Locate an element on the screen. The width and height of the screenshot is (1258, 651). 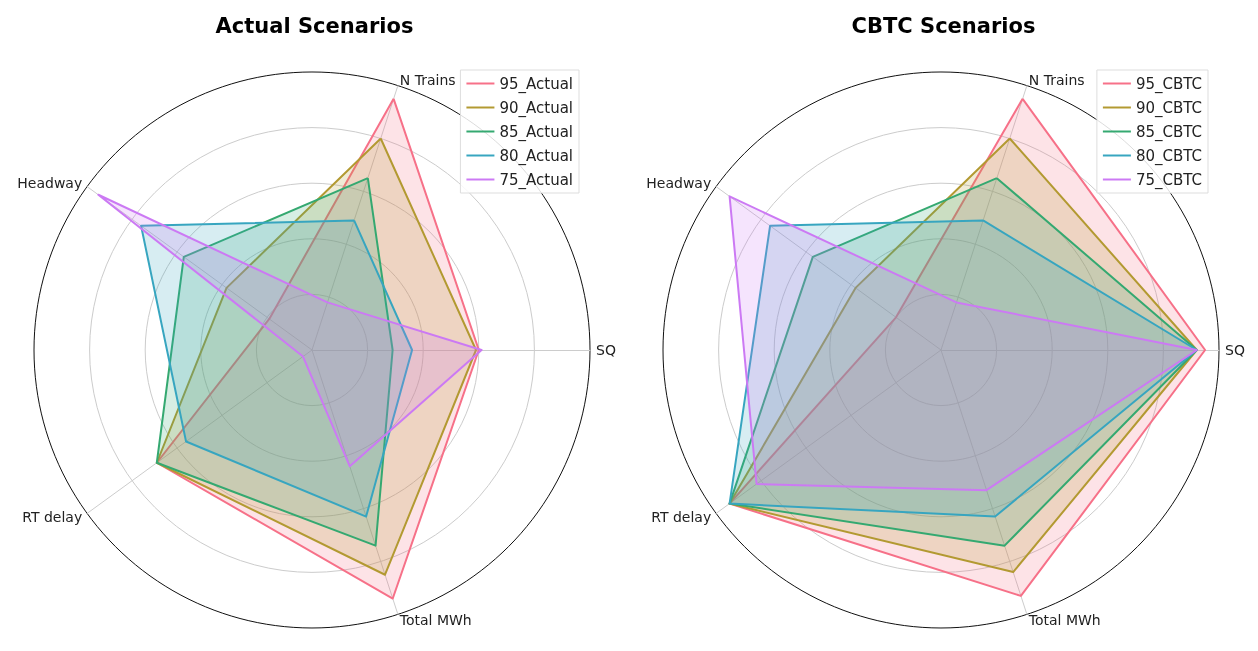
legend-label: 90_Actual is located at coordinates (536, 108).